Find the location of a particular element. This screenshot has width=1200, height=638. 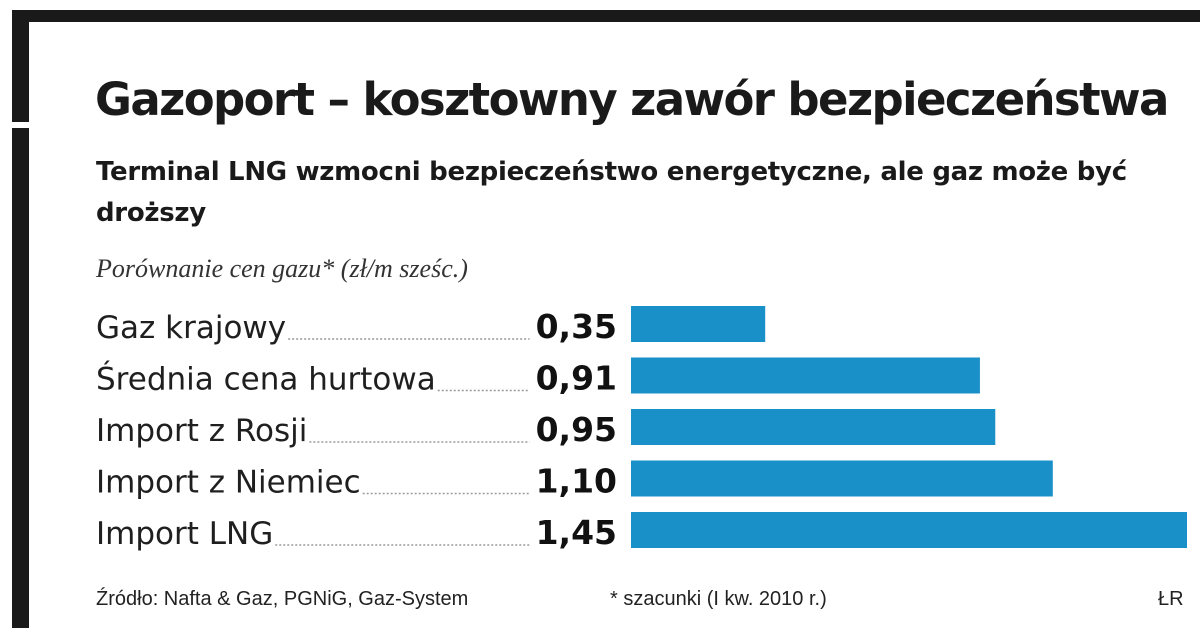

source-note: Źródło: Nafta & Gaz, PGNiG, Gaz-System is located at coordinates (282, 599).